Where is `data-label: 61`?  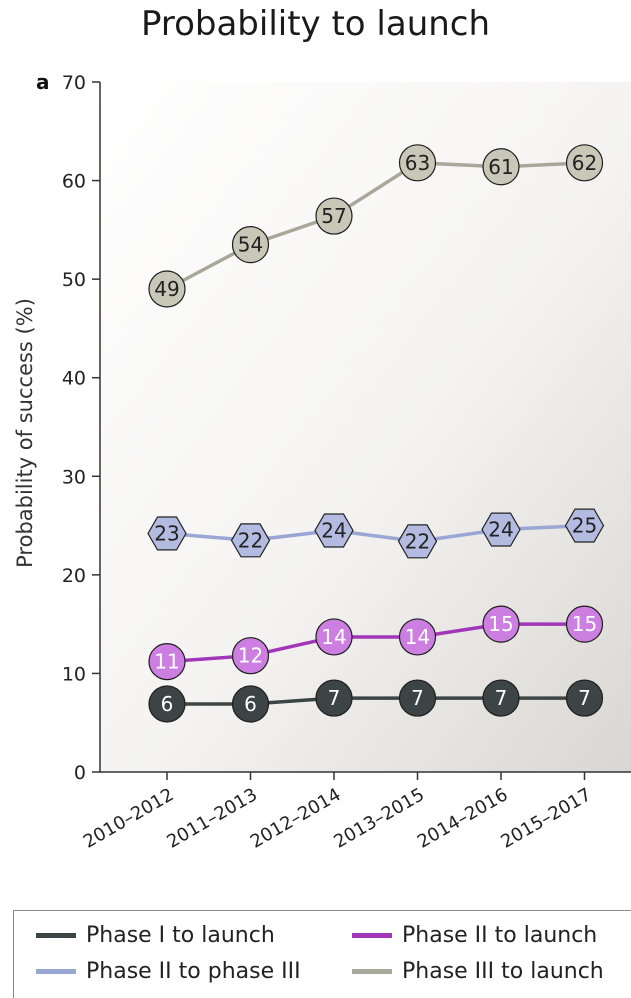 data-label: 61 is located at coordinates (500, 167).